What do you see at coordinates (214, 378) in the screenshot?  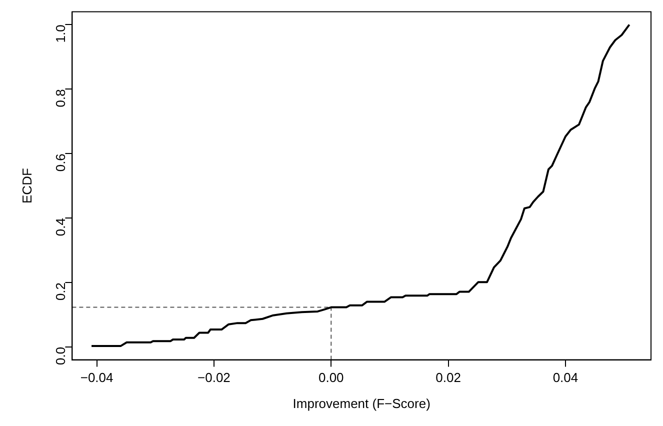 I see `x-tick-label: −0.02` at bounding box center [214, 378].